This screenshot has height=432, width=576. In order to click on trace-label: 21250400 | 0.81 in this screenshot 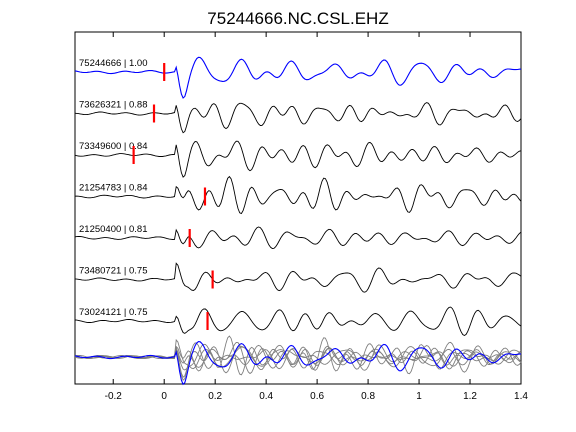, I will do `click(113, 229)`.